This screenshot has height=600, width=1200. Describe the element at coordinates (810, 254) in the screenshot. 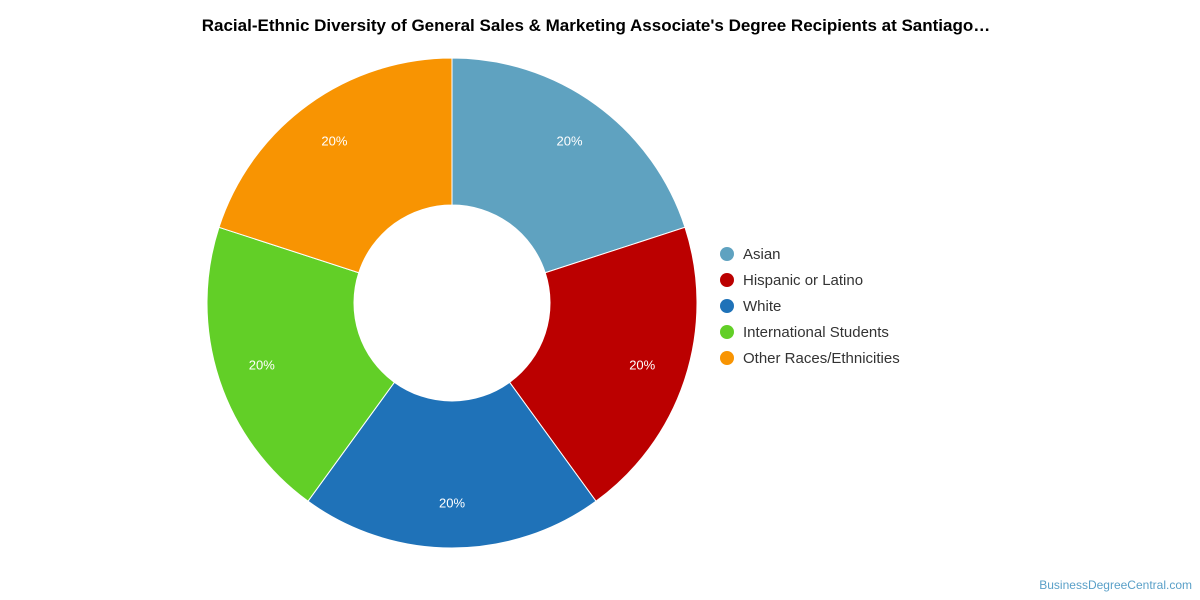

I see `legend-item: Asian` at that location.